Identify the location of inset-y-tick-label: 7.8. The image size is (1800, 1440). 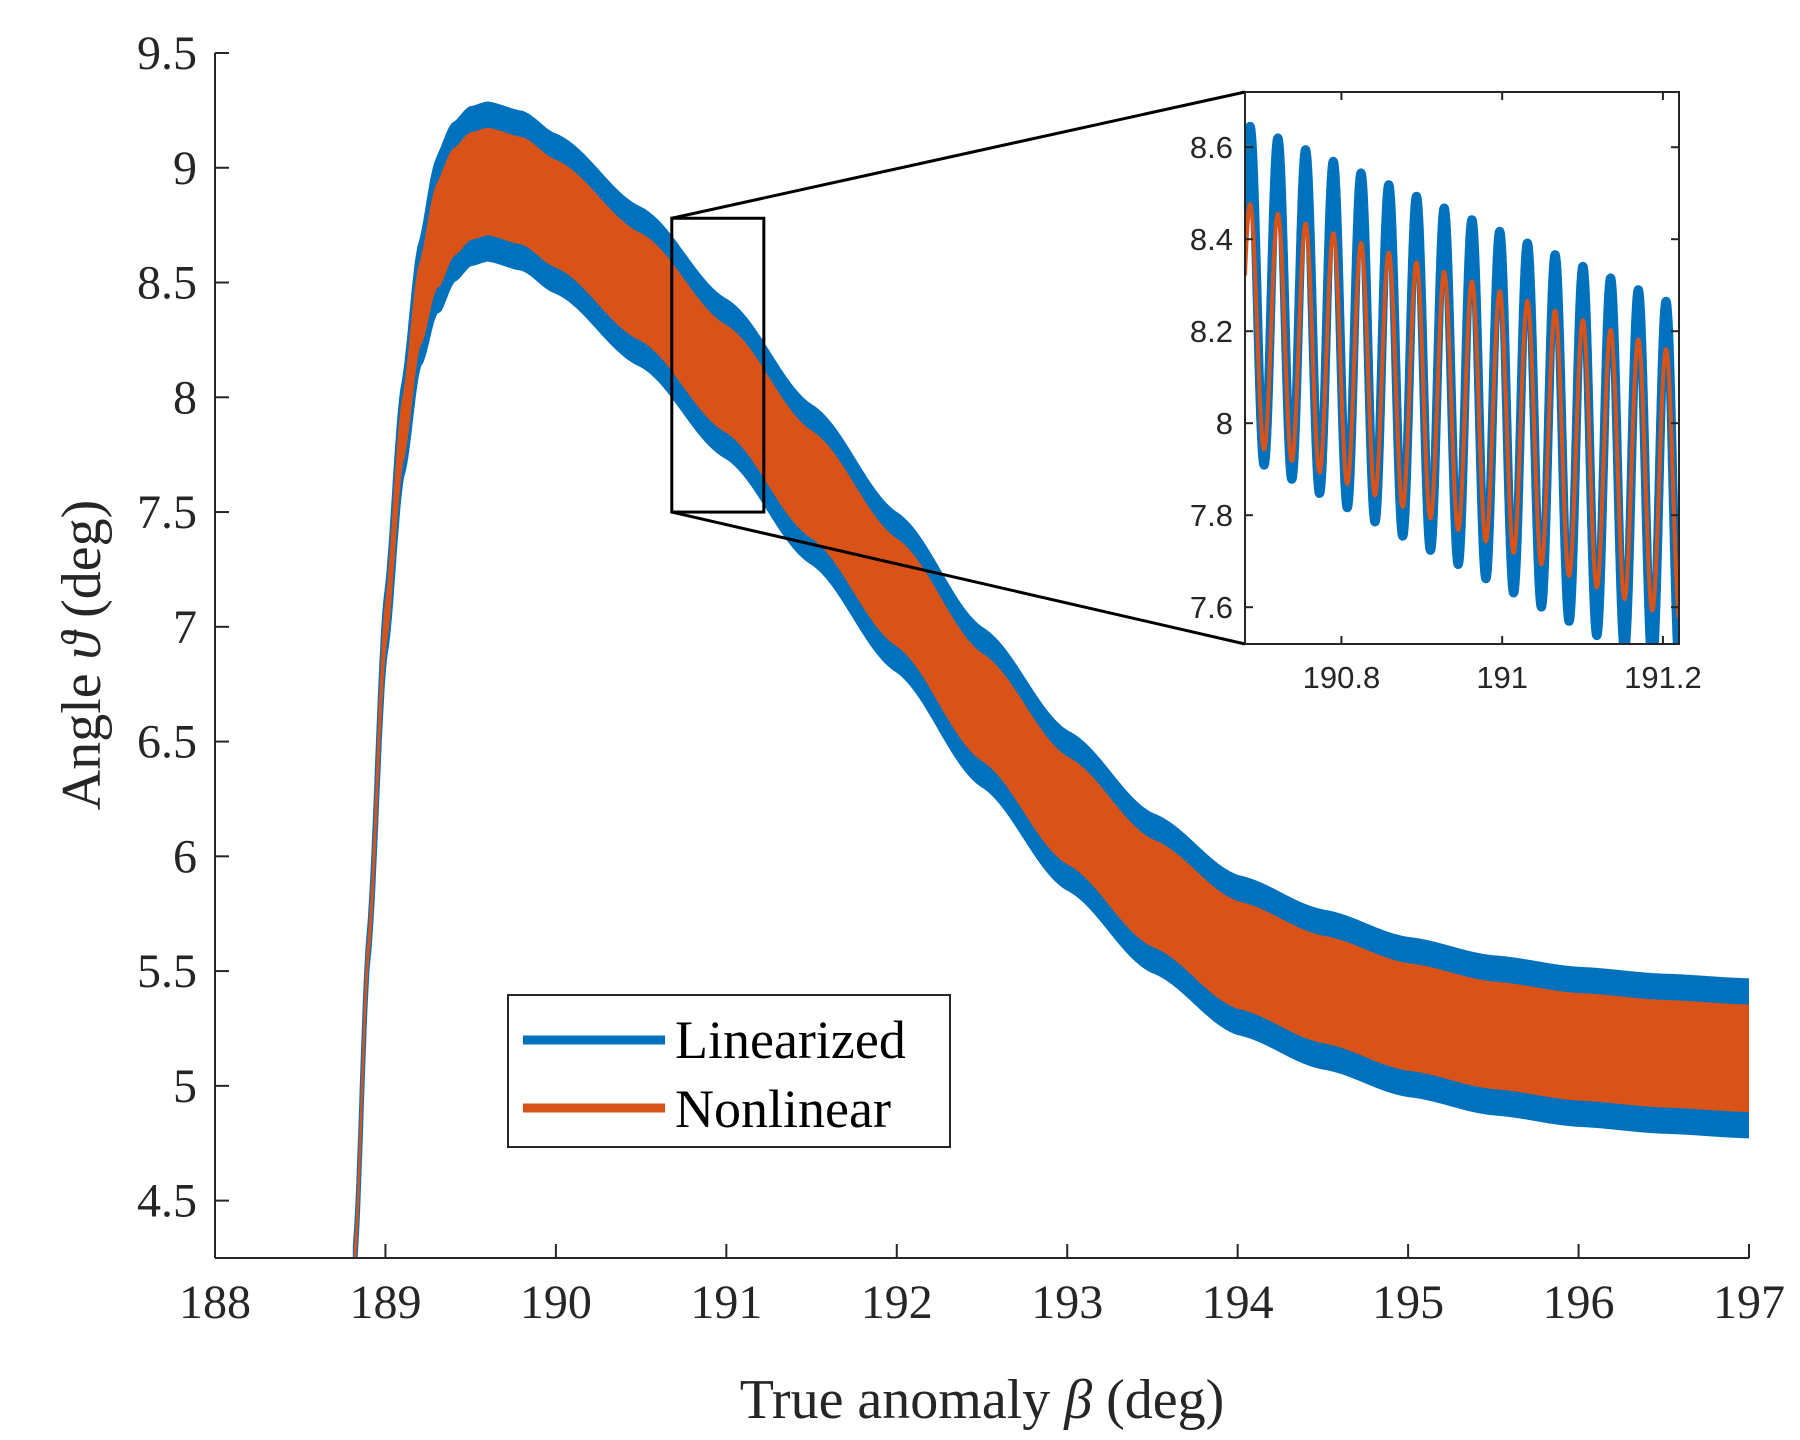
(1211, 515).